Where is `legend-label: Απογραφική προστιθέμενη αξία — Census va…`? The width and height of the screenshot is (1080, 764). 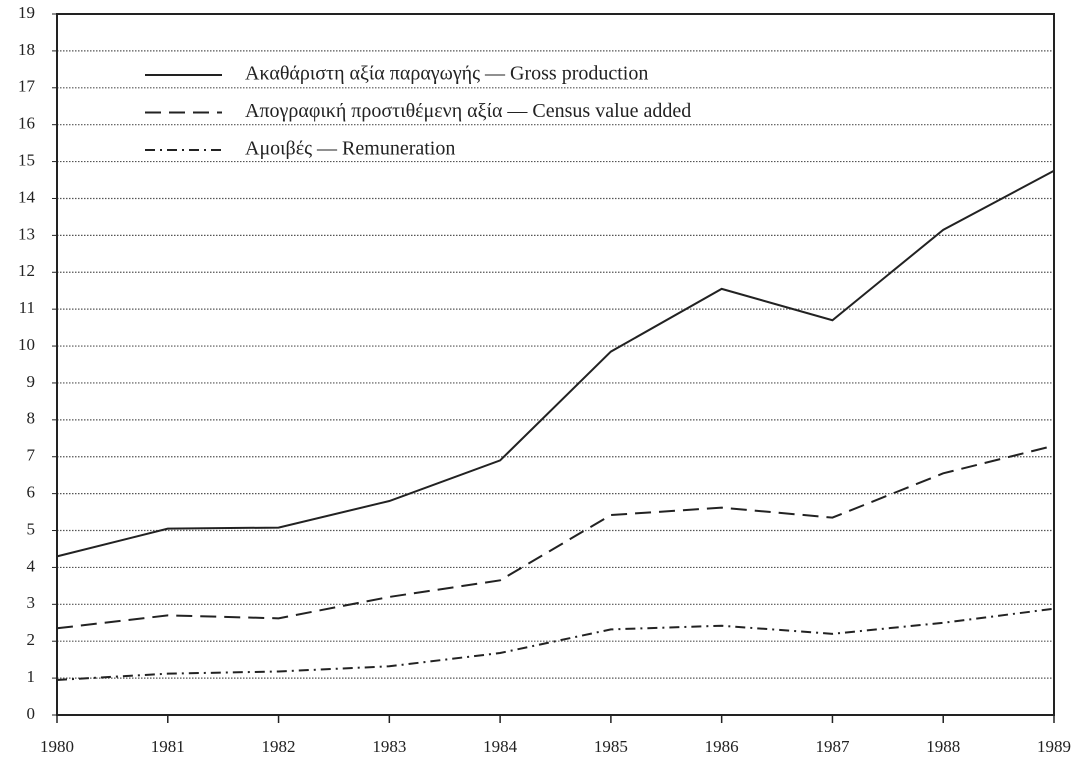
legend-label: Απογραφική προστιθέμενη αξία — Census va… is located at coordinates (468, 111).